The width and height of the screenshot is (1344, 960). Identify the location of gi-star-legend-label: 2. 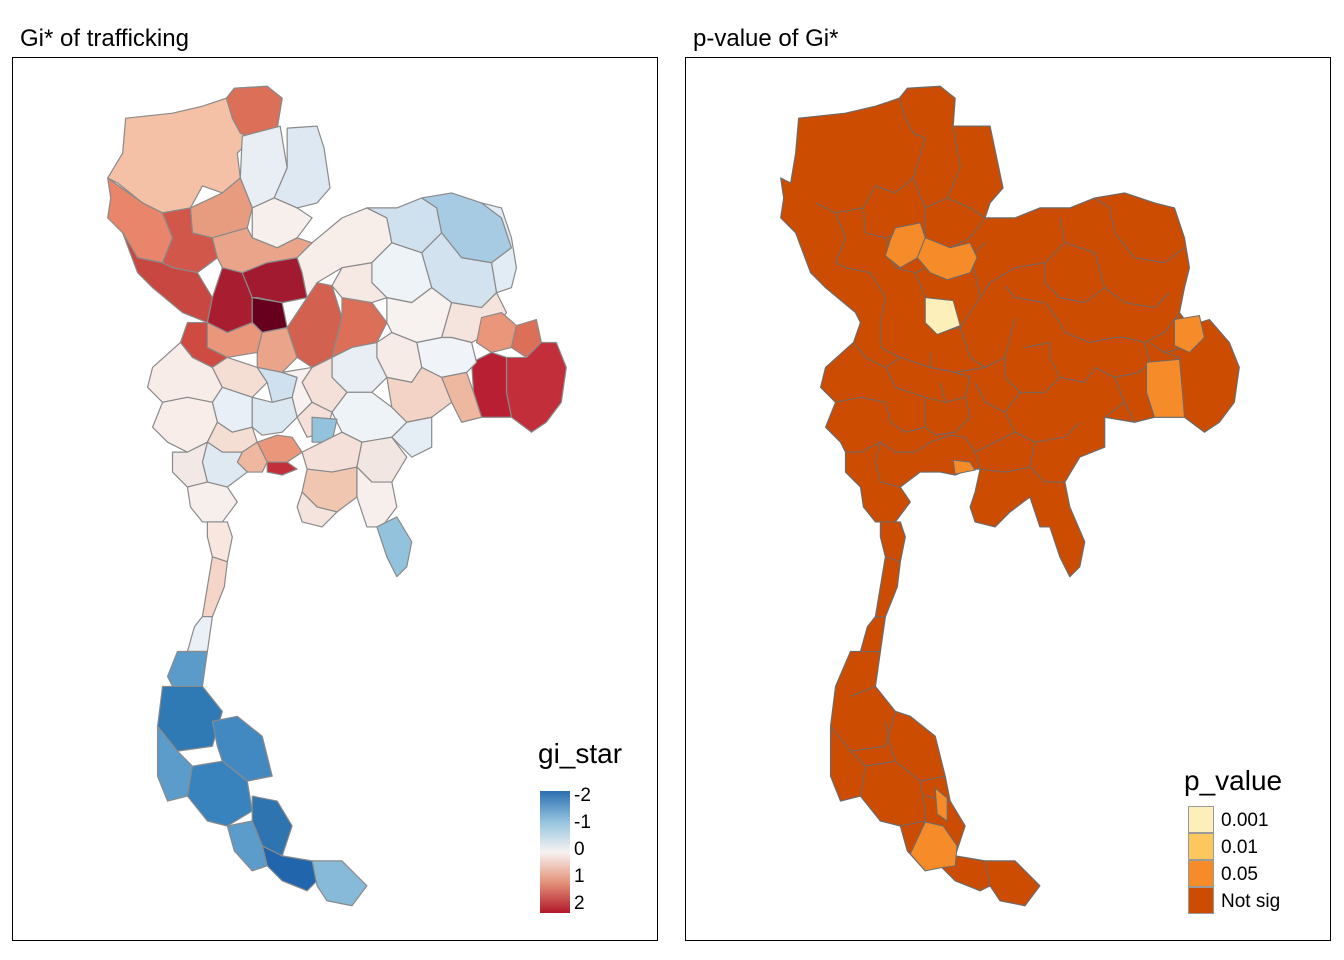
(579, 903).